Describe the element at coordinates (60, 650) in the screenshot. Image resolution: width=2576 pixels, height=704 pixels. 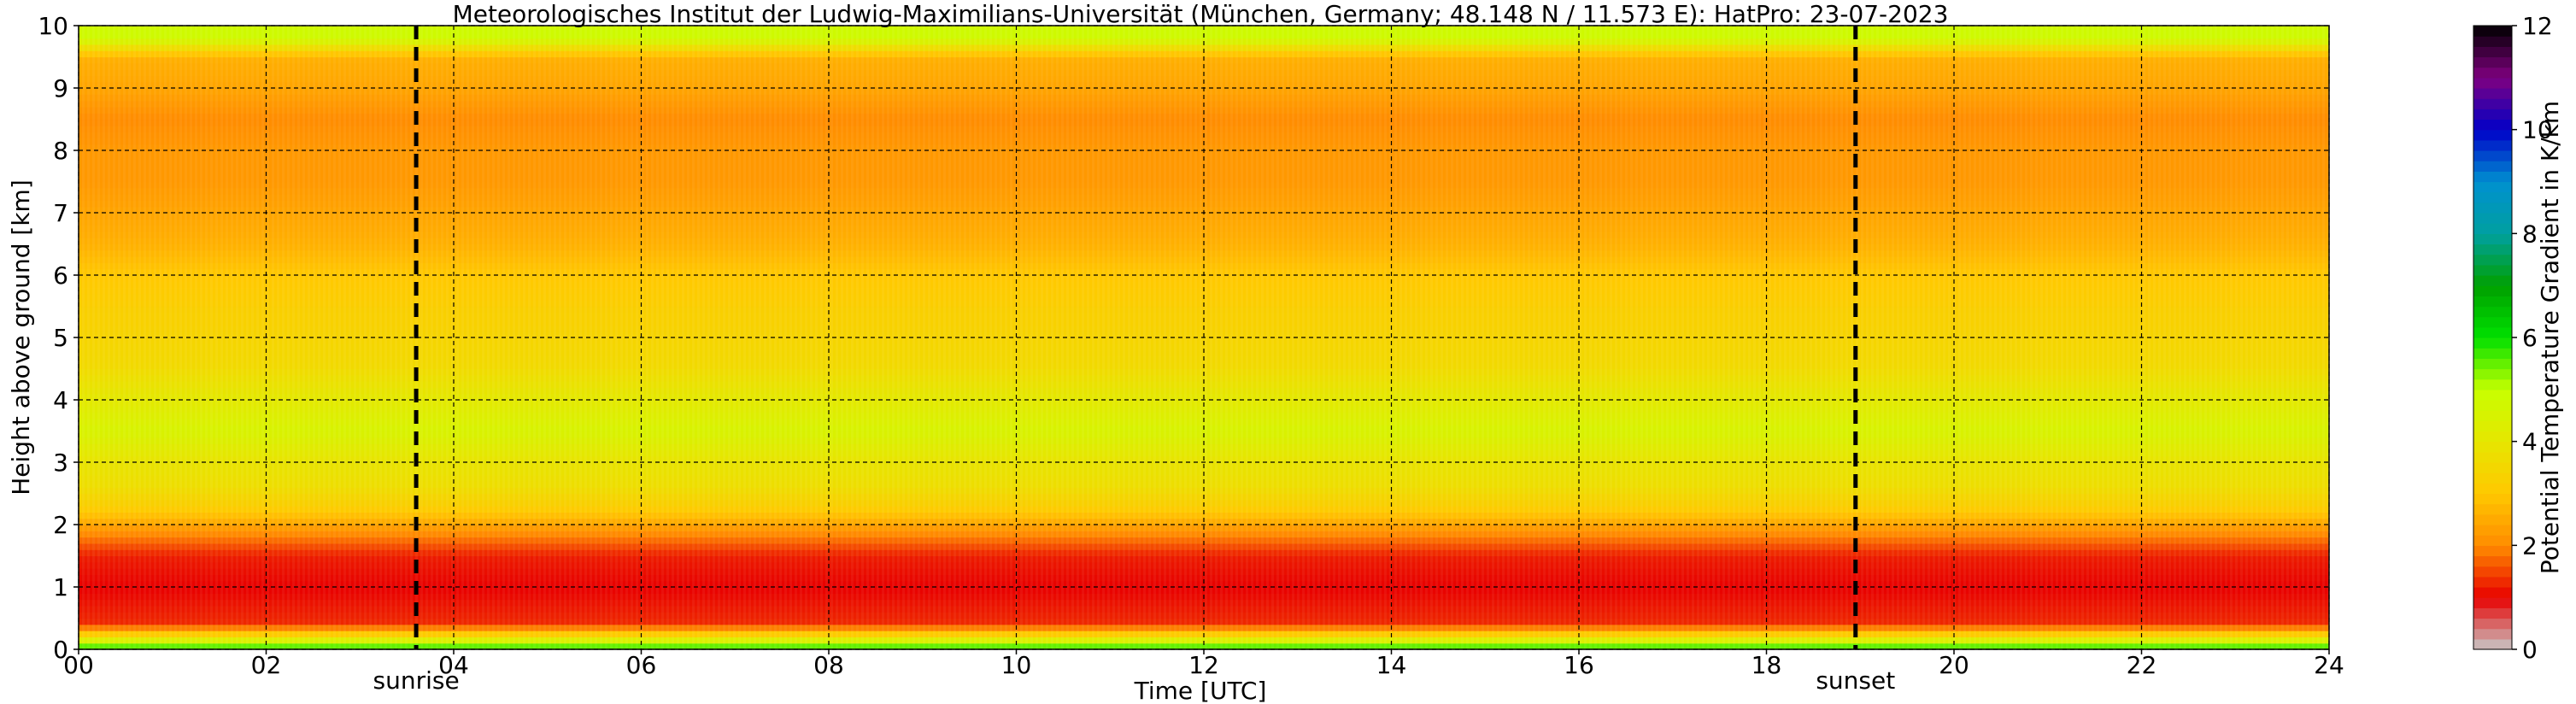
I see `y-tick-label: 0` at that location.